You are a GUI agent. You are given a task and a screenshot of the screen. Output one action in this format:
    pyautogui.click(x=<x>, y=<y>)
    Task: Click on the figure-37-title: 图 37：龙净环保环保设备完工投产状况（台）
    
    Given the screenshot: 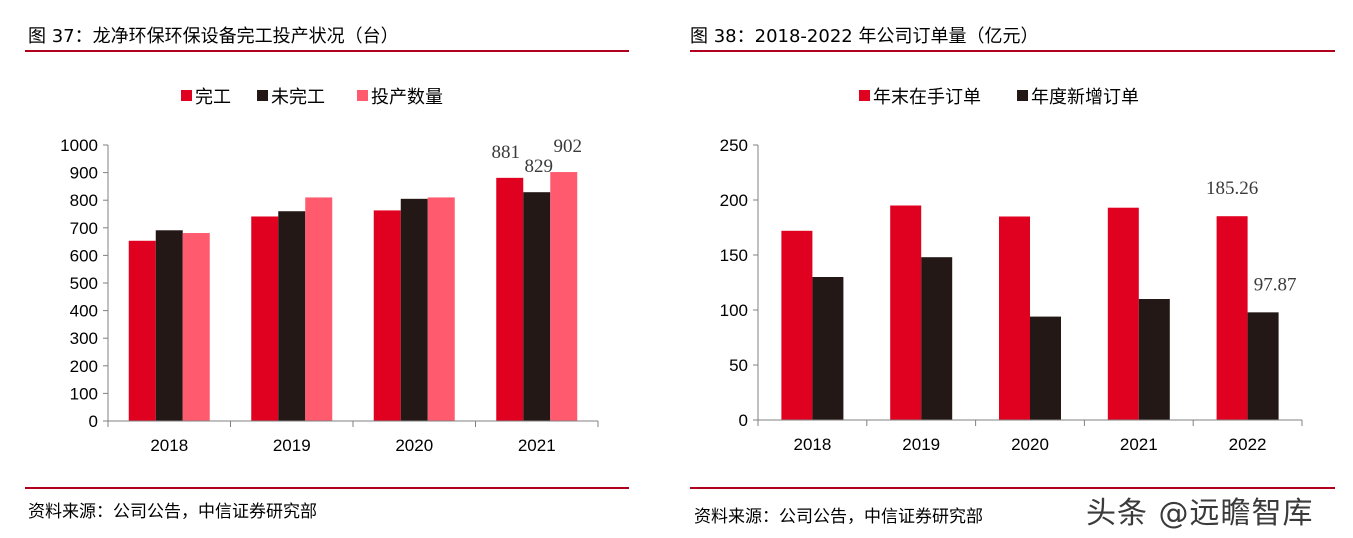 What is the action you would take?
    pyautogui.click(x=213, y=36)
    